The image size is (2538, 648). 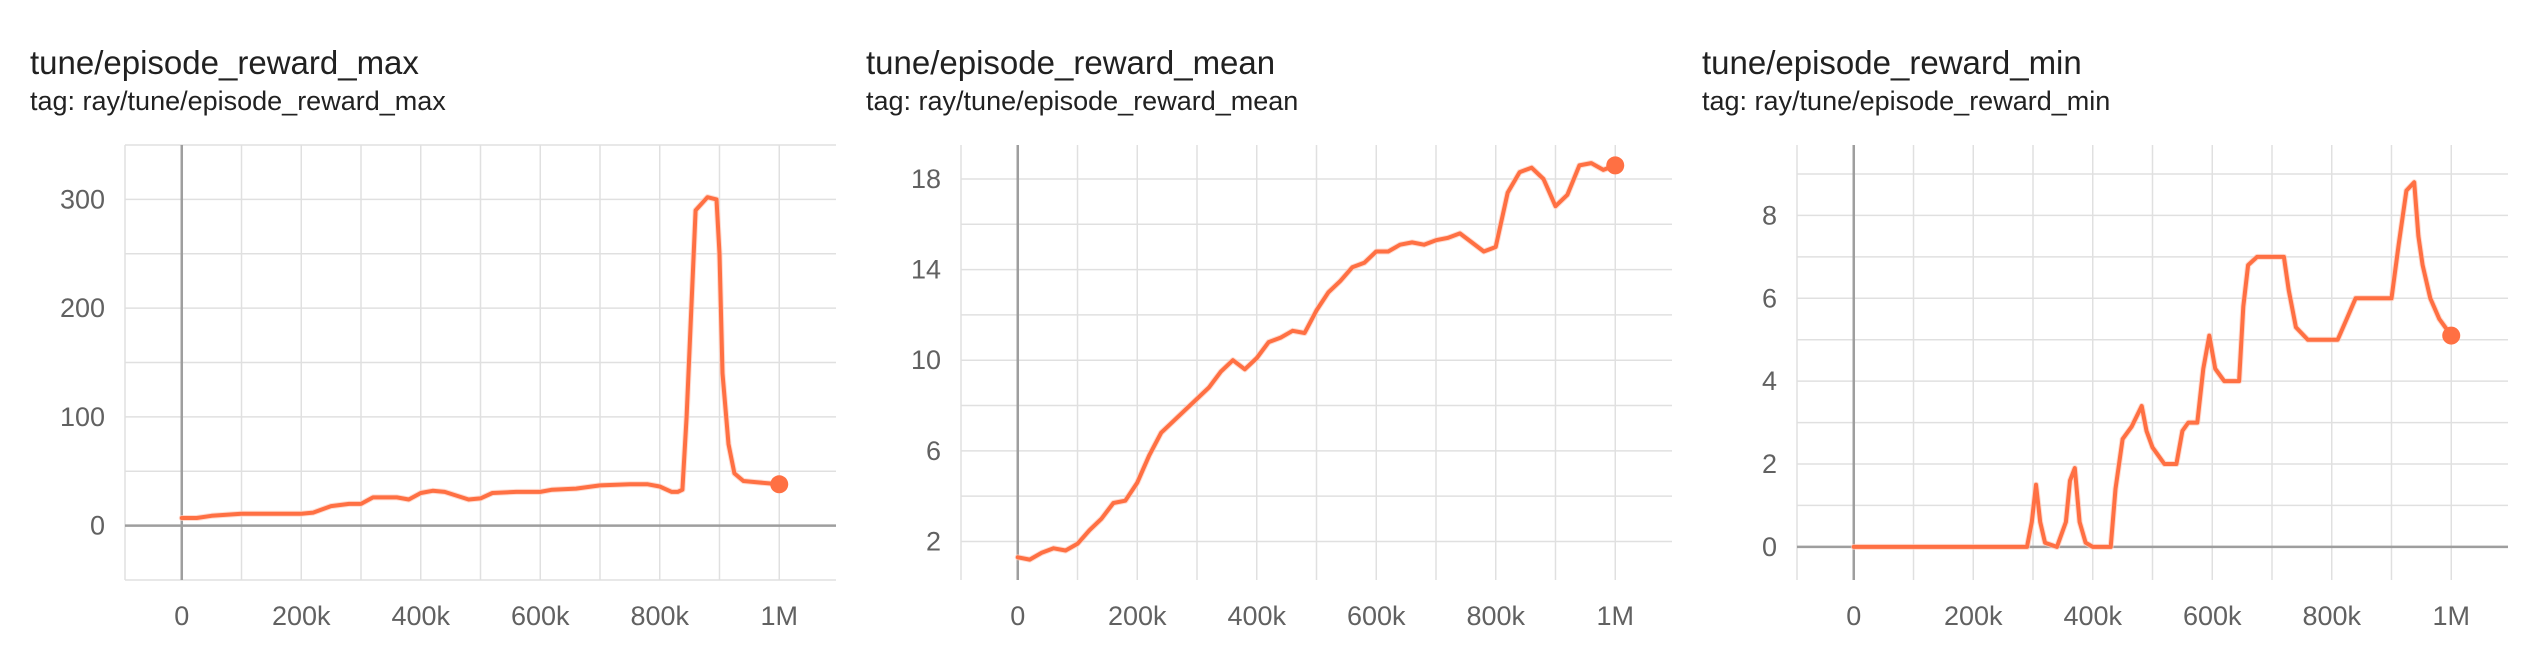 What do you see at coordinates (926, 360) in the screenshot?
I see `y-tick-label: 10` at bounding box center [926, 360].